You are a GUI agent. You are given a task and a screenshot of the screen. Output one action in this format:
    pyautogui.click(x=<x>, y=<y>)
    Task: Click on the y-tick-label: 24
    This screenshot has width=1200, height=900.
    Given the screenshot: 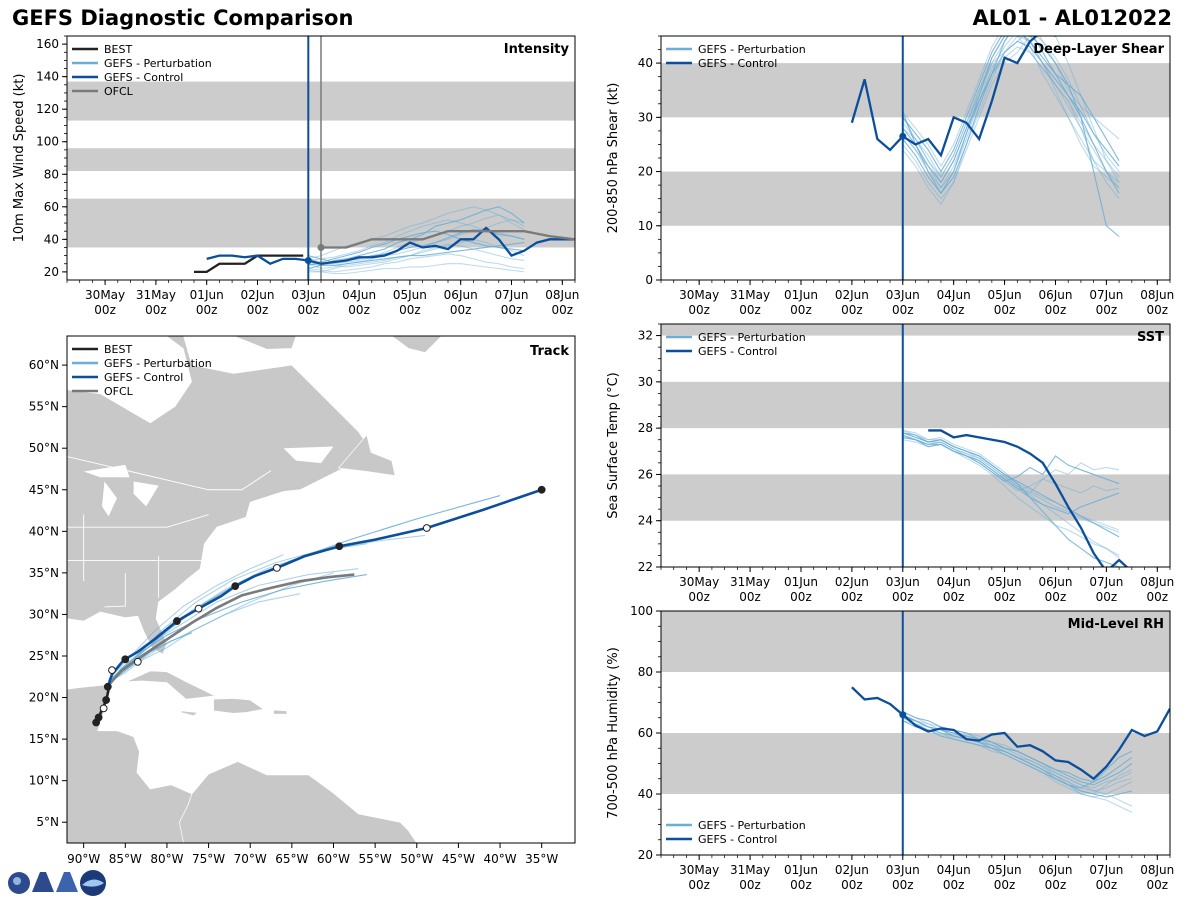 What is the action you would take?
    pyautogui.click(x=645, y=521)
    